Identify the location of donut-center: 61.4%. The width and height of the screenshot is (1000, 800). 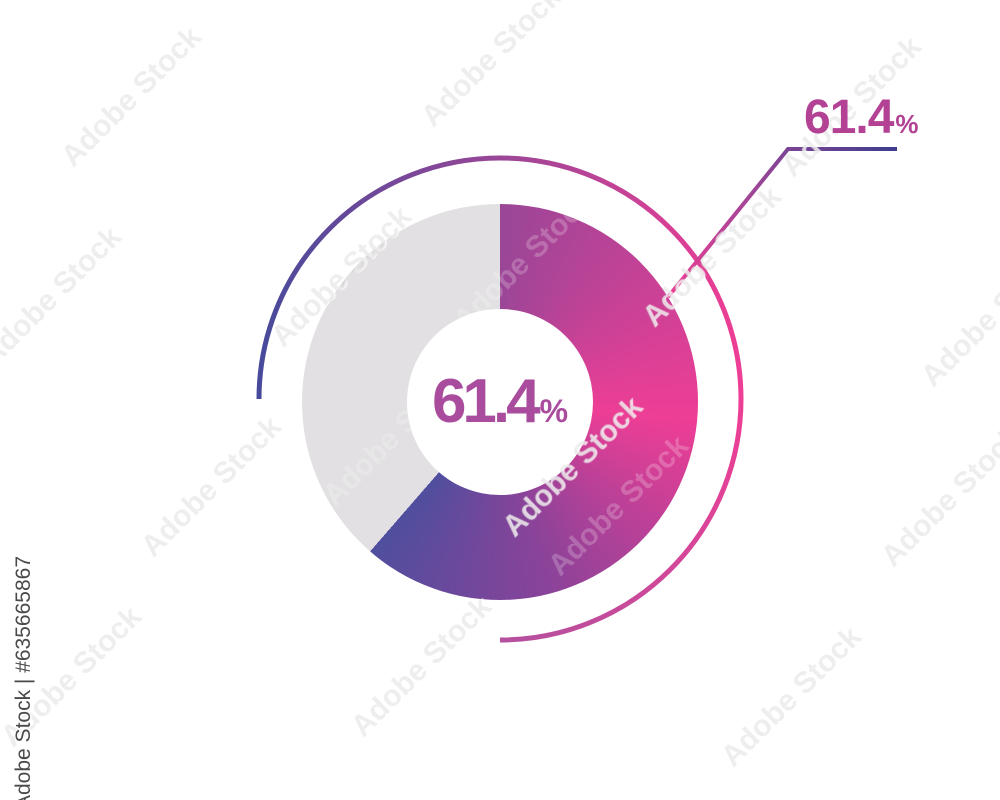
(500, 402).